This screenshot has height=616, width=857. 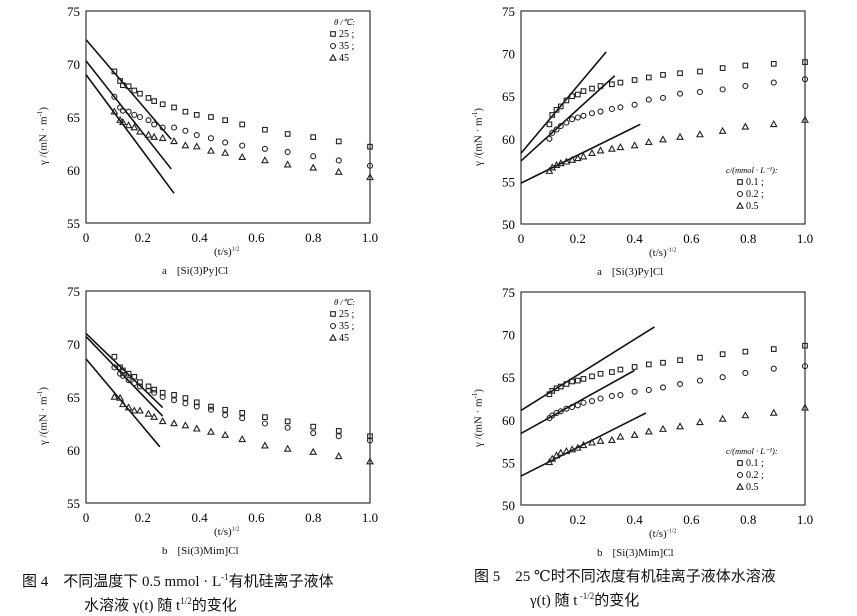 What do you see at coordinates (752, 170) in the screenshot?
I see `legend-title: c/(mmol · L⁻¹):` at bounding box center [752, 170].